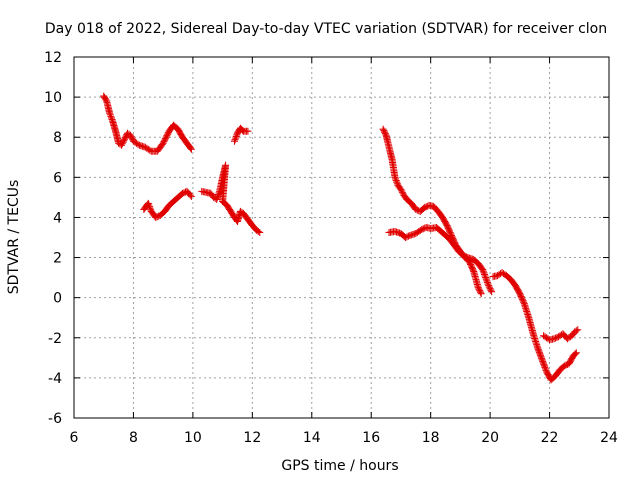 The width and height of the screenshot is (640, 480). Describe the element at coordinates (371, 438) in the screenshot. I see `x-tick-label: 16` at that location.